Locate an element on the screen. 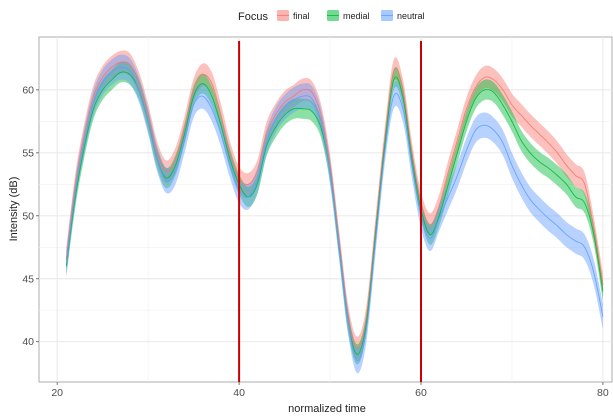 The image size is (613, 416). x-tick-label: 80 is located at coordinates (603, 393).